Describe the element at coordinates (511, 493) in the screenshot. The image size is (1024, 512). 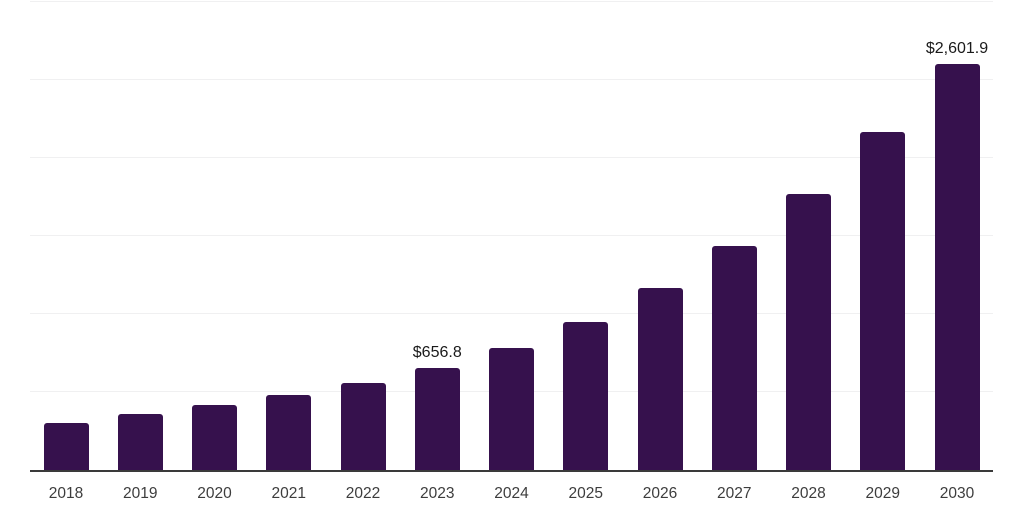
I see `x-tick-label-2024: 2024` at that location.